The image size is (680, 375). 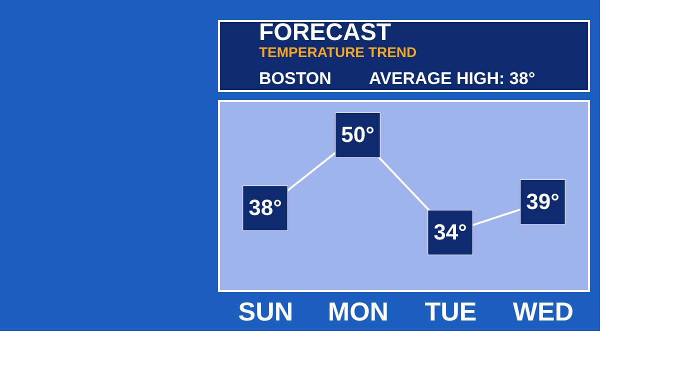 I want to click on chart-title: FORECAST, so click(x=325, y=32).